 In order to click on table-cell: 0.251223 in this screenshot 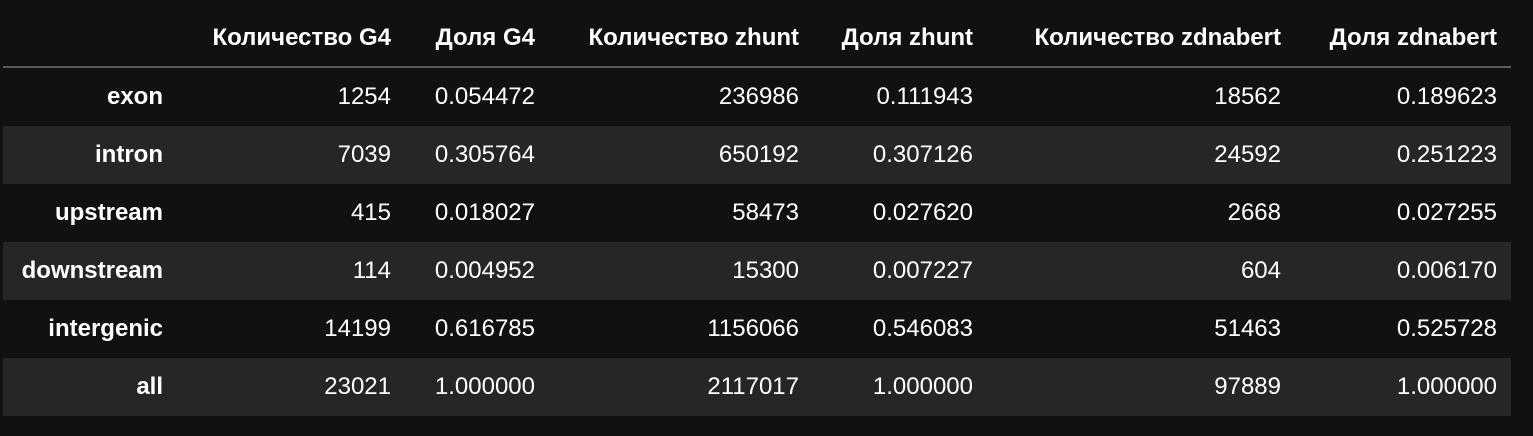, I will do `click(1446, 154)`.